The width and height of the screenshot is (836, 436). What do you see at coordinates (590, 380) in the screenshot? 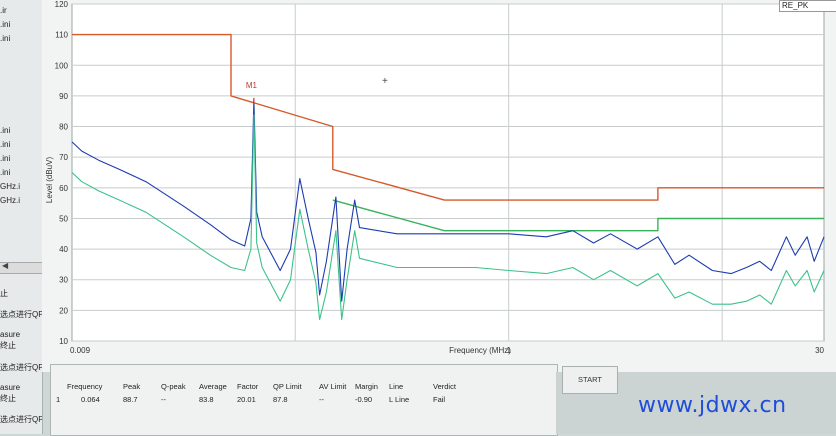
I see `start-button: START` at bounding box center [590, 380].